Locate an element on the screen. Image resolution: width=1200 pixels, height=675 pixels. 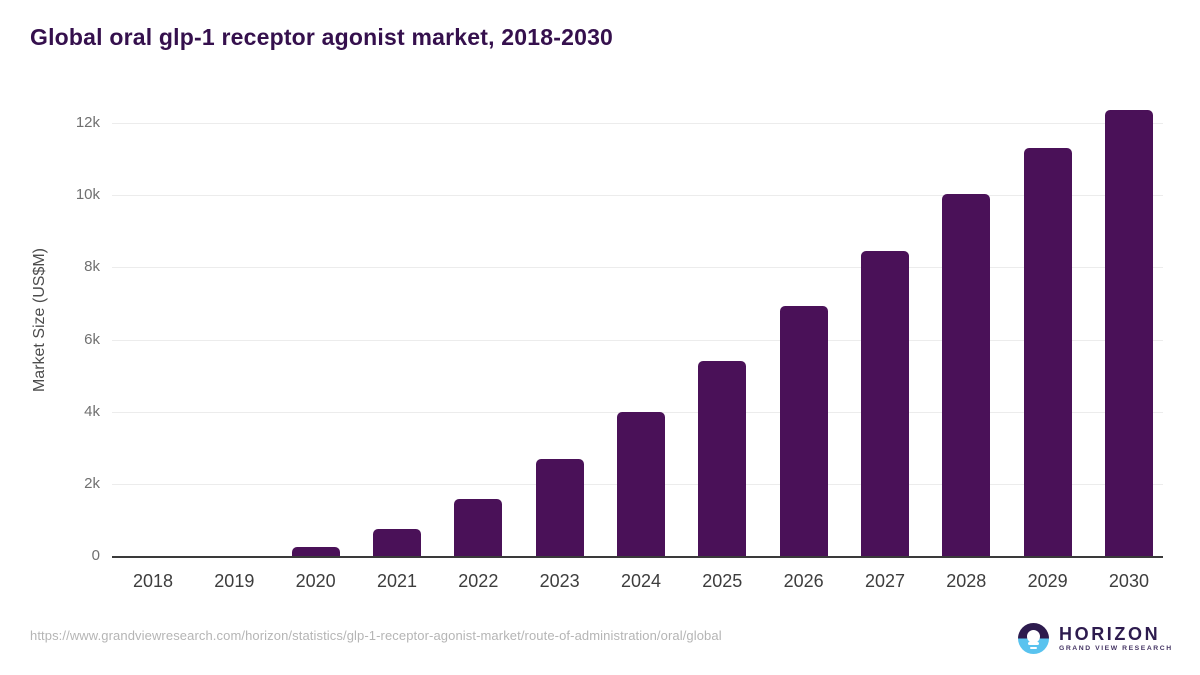
bar-2027 is located at coordinates (884, 403).